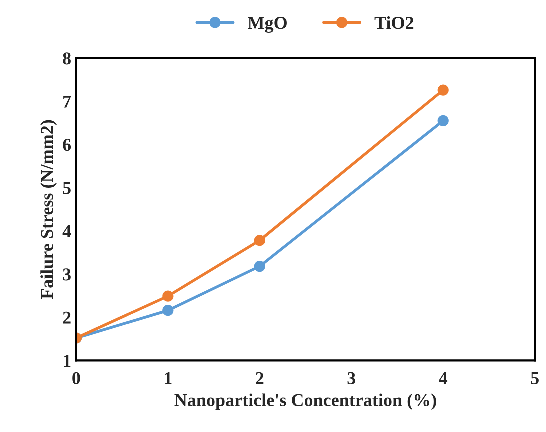 The image size is (546, 432). Describe the element at coordinates (68, 102) in the screenshot. I see `y-tick-label: 7` at that location.